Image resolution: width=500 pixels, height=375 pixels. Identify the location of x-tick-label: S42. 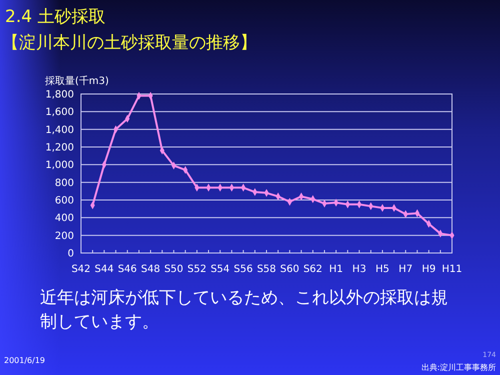
(81, 269).